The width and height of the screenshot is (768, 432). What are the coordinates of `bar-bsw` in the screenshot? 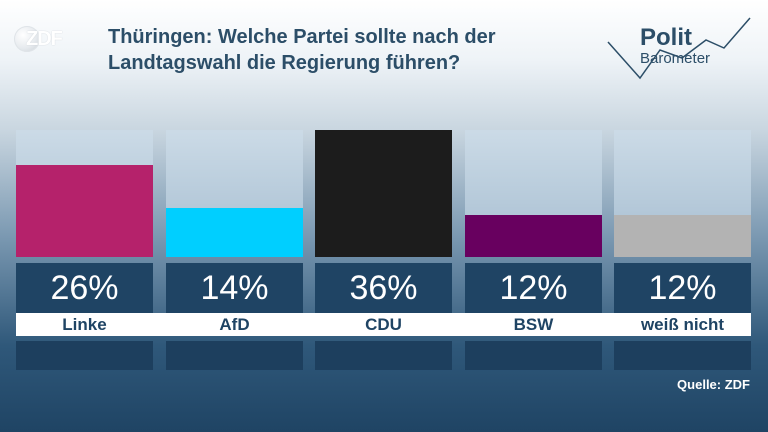 It's located at (533, 236).